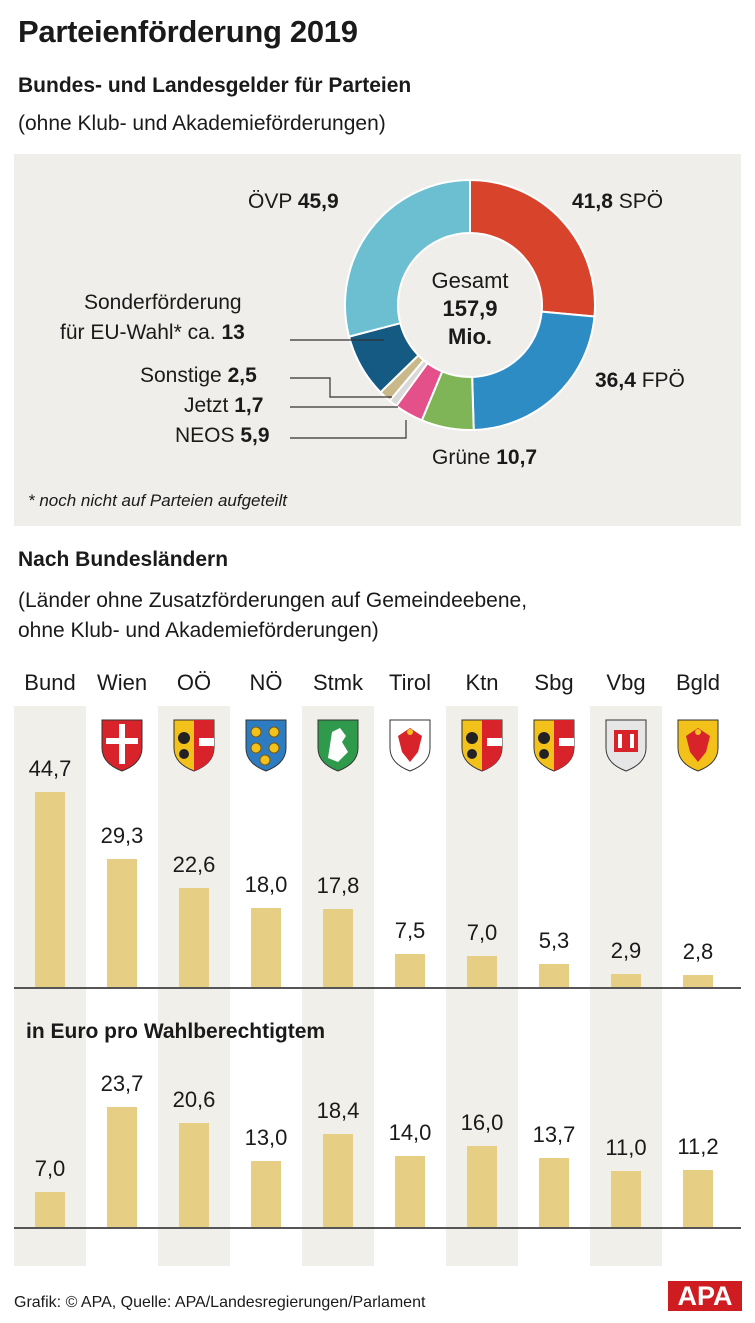 Image resolution: width=755 pixels, height=1323 pixels. Describe the element at coordinates (640, 381) in the screenshot. I see `label-fpoe: 36,4 FPÖ` at that location.